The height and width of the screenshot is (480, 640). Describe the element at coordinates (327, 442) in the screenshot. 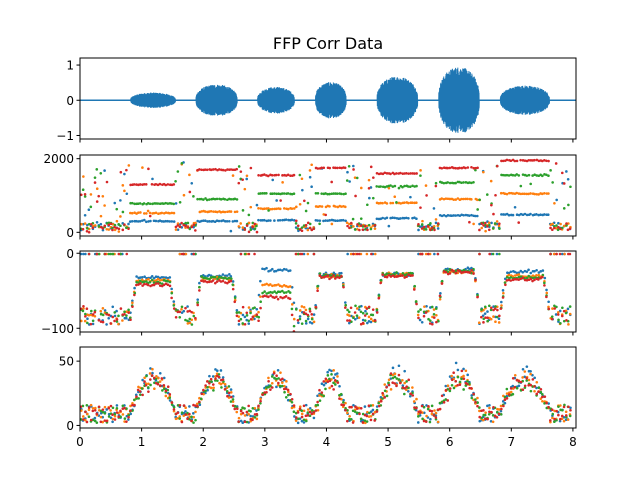

I see `x-tick-label: 4` at that location.